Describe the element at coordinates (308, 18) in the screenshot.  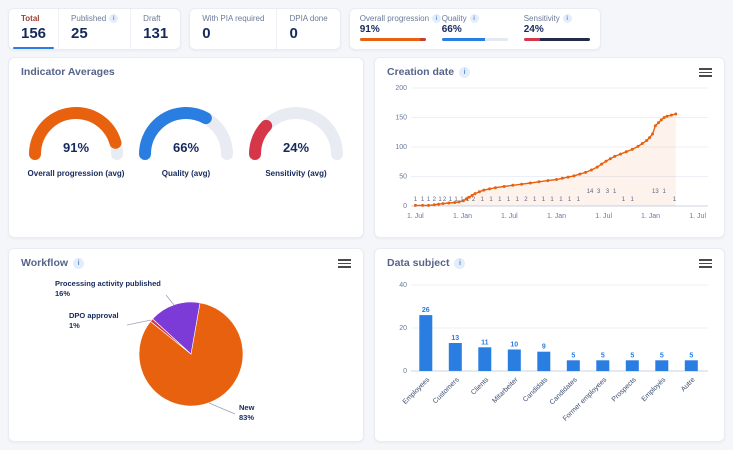
I see `stat-dpia-done-label: DPIA done` at that location.